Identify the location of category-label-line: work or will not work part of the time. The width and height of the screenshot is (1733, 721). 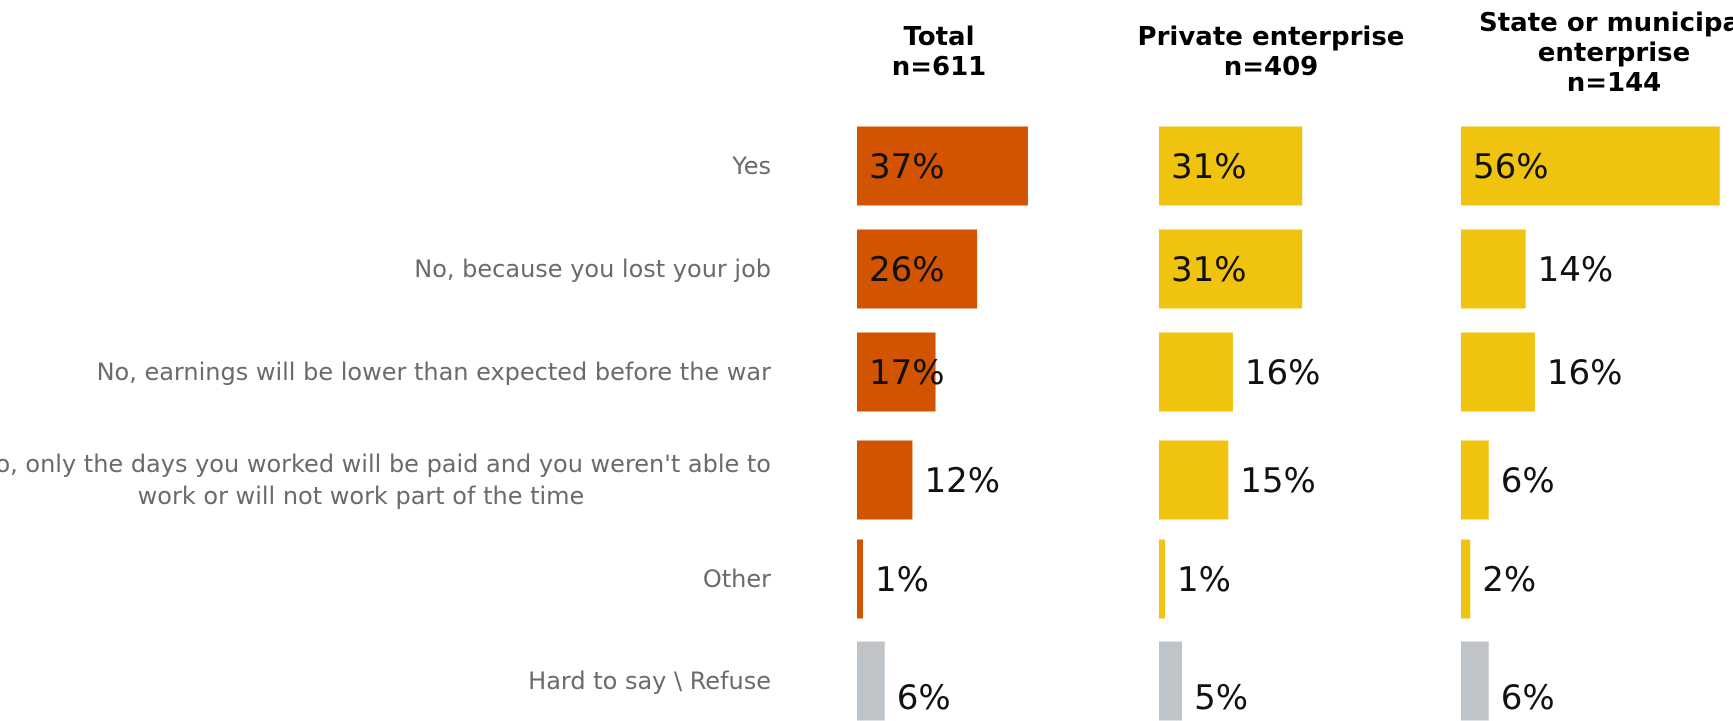
(361, 496).